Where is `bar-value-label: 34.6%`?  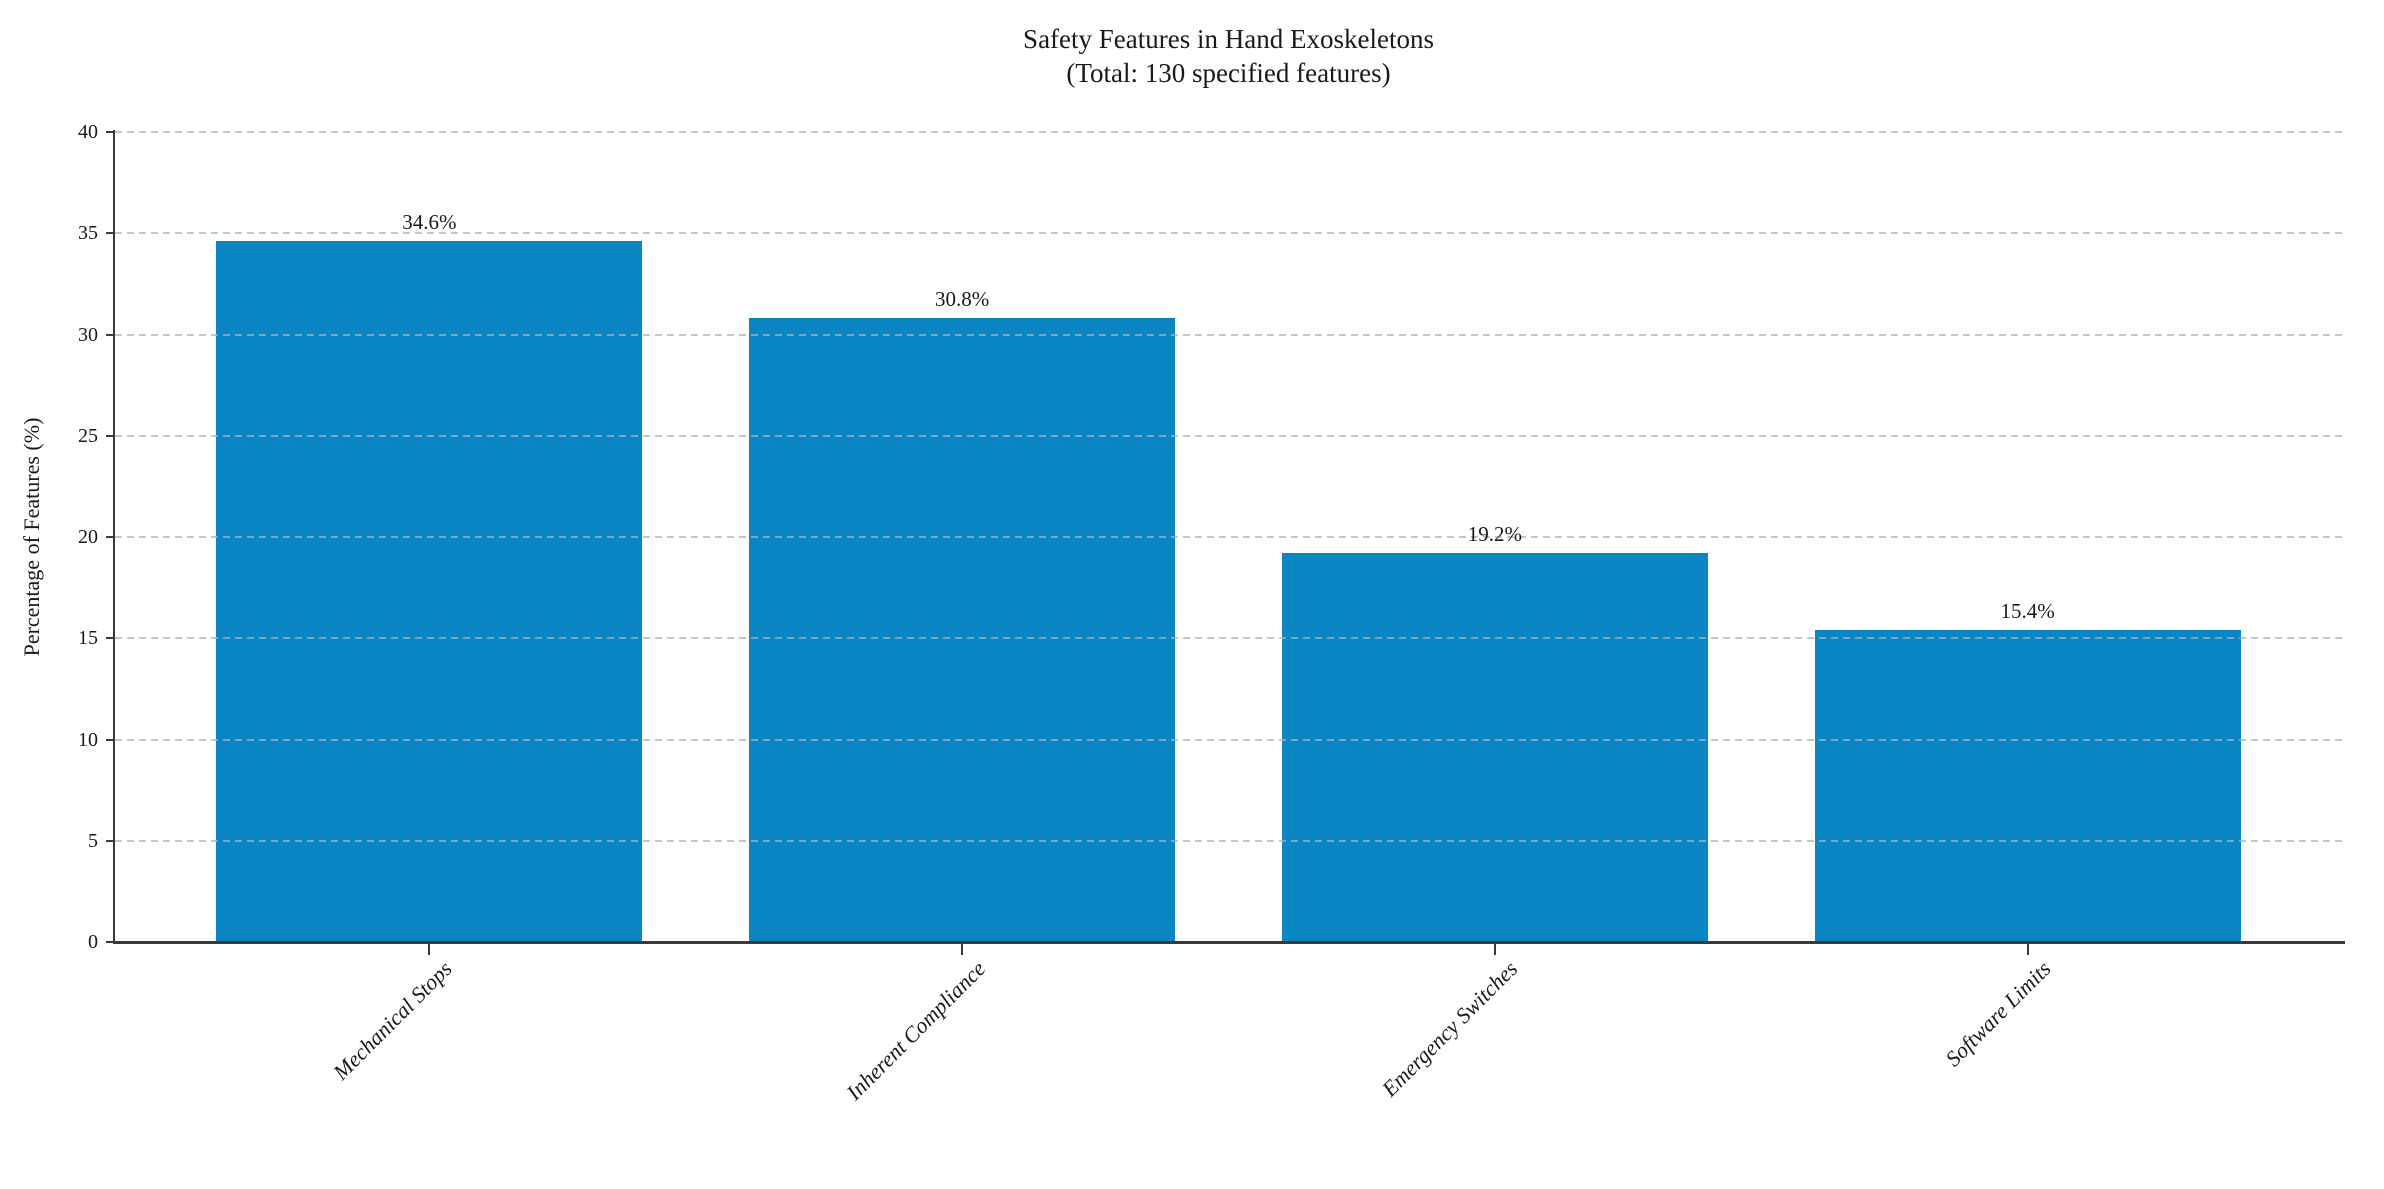
bar-value-label: 34.6% is located at coordinates (429, 222).